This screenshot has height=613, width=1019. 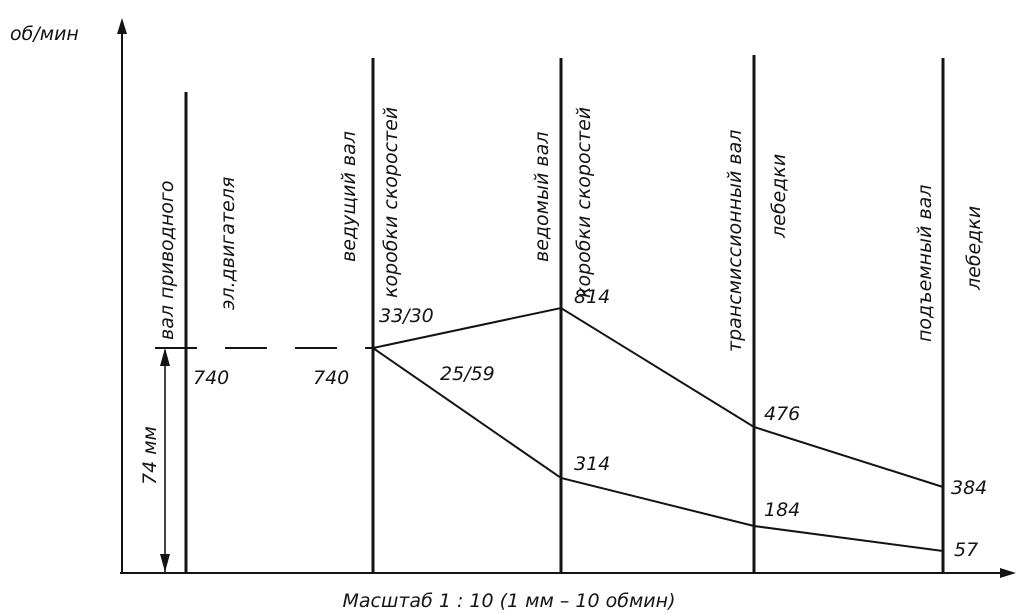 I want to click on y-axis-arrow, so click(x=122, y=26).